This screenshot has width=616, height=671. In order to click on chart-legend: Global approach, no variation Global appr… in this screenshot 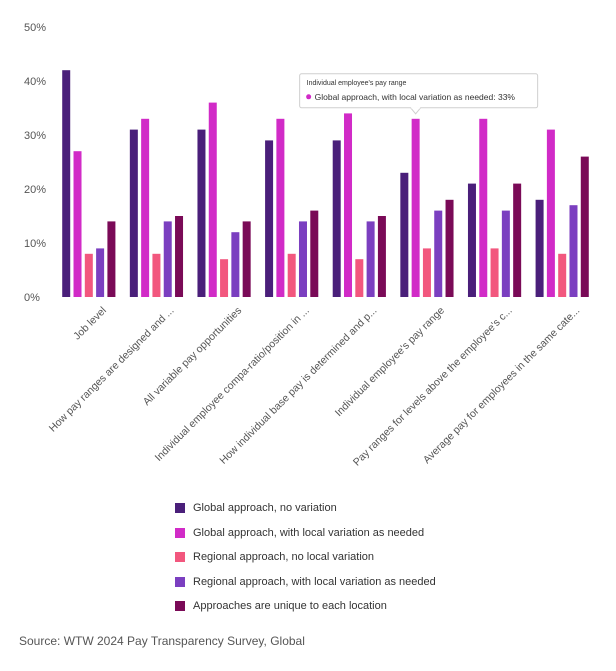, I will do `click(305, 557)`.